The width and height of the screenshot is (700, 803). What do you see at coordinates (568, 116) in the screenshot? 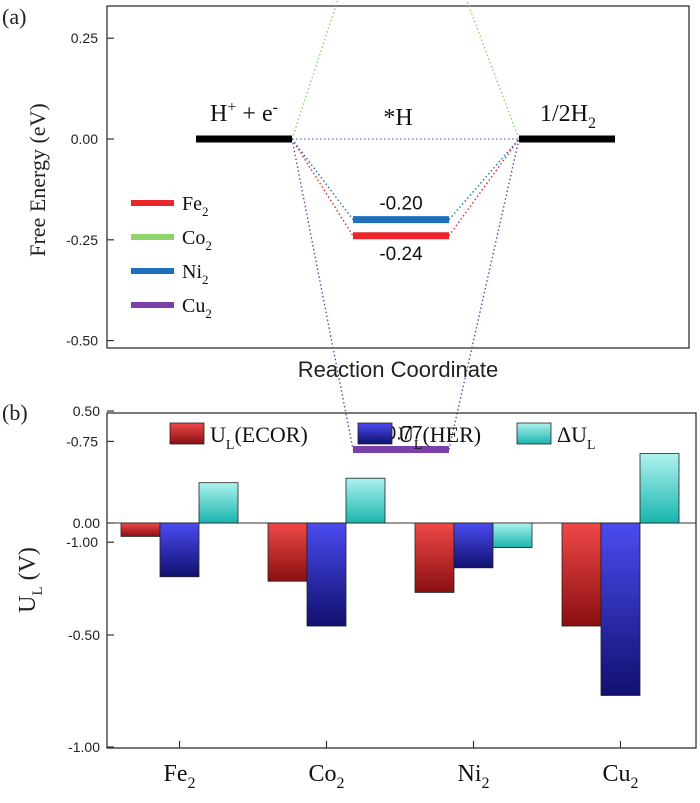
I see `state-label-final: 1/2H2` at bounding box center [568, 116].